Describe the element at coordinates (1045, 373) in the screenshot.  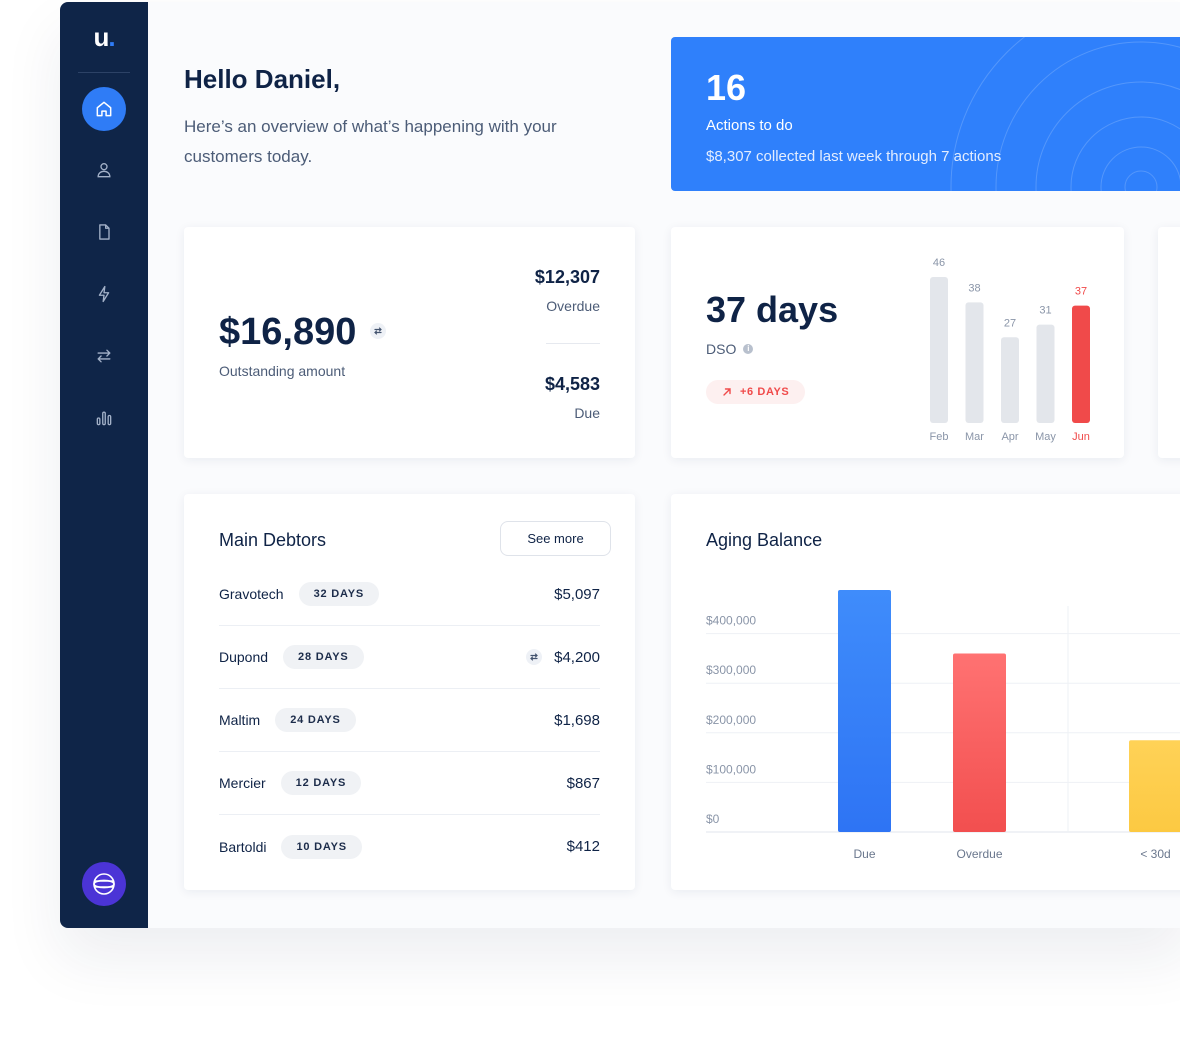
I see `dso-bar-may` at that location.